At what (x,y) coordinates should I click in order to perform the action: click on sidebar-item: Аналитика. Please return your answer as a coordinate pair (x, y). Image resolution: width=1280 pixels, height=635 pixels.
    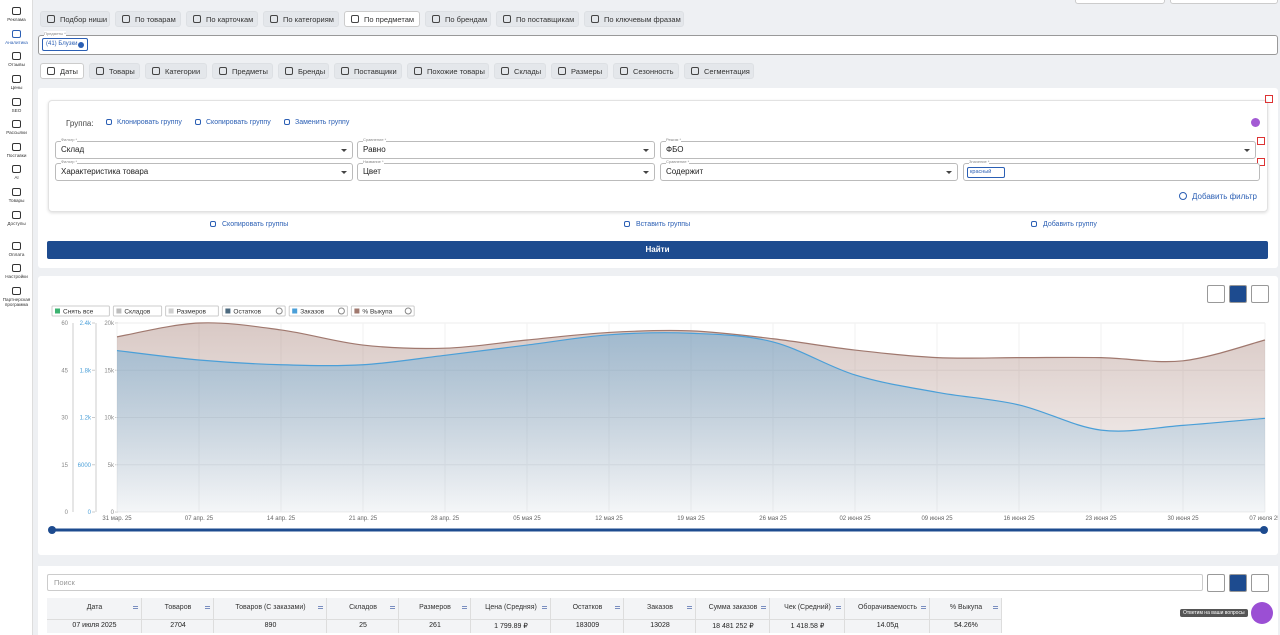
    Looking at the image, I should click on (16, 42).